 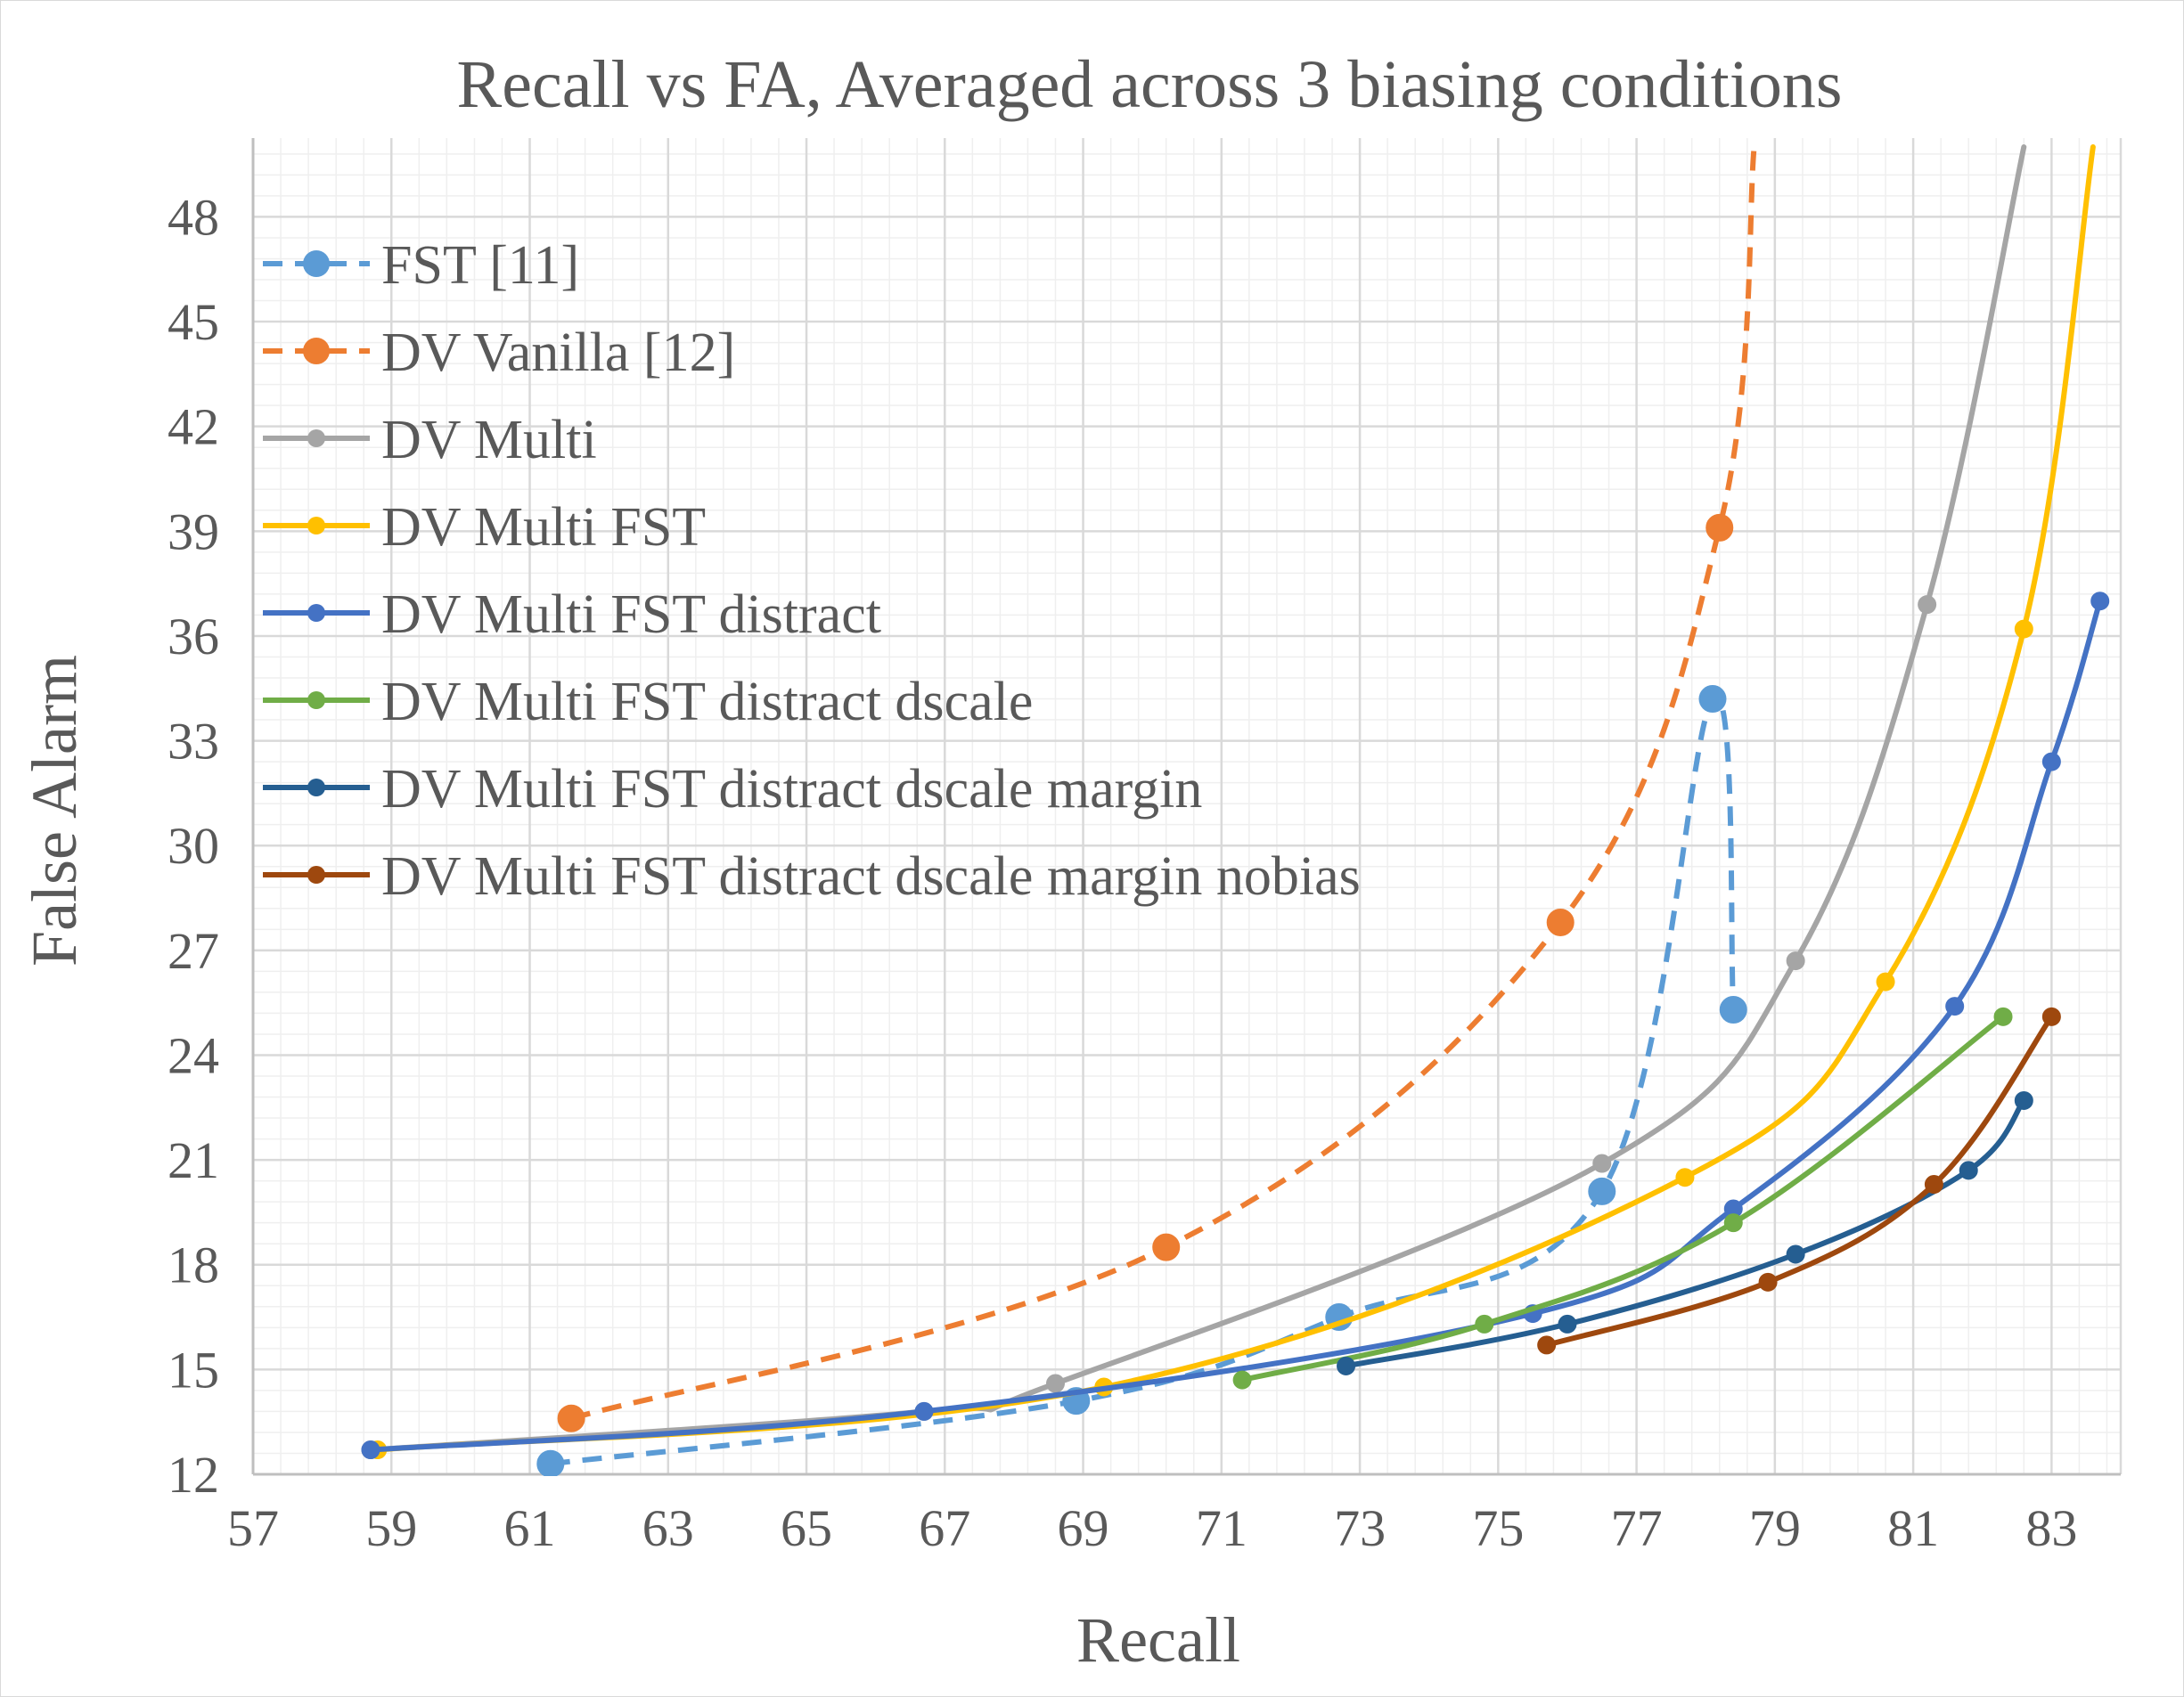 I want to click on legend-item: FST [11], so click(x=421, y=265).